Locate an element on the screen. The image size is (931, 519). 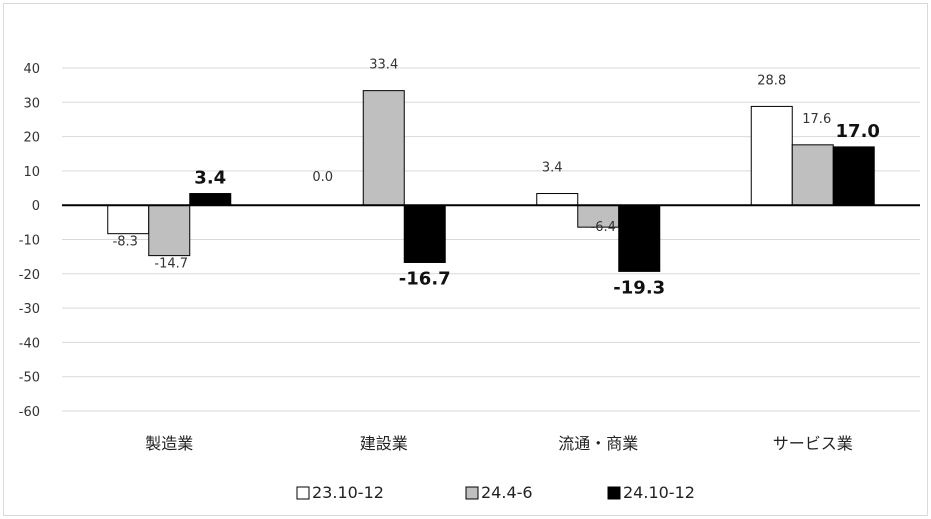
legend-label: 24.4-6 is located at coordinates (507, 492).